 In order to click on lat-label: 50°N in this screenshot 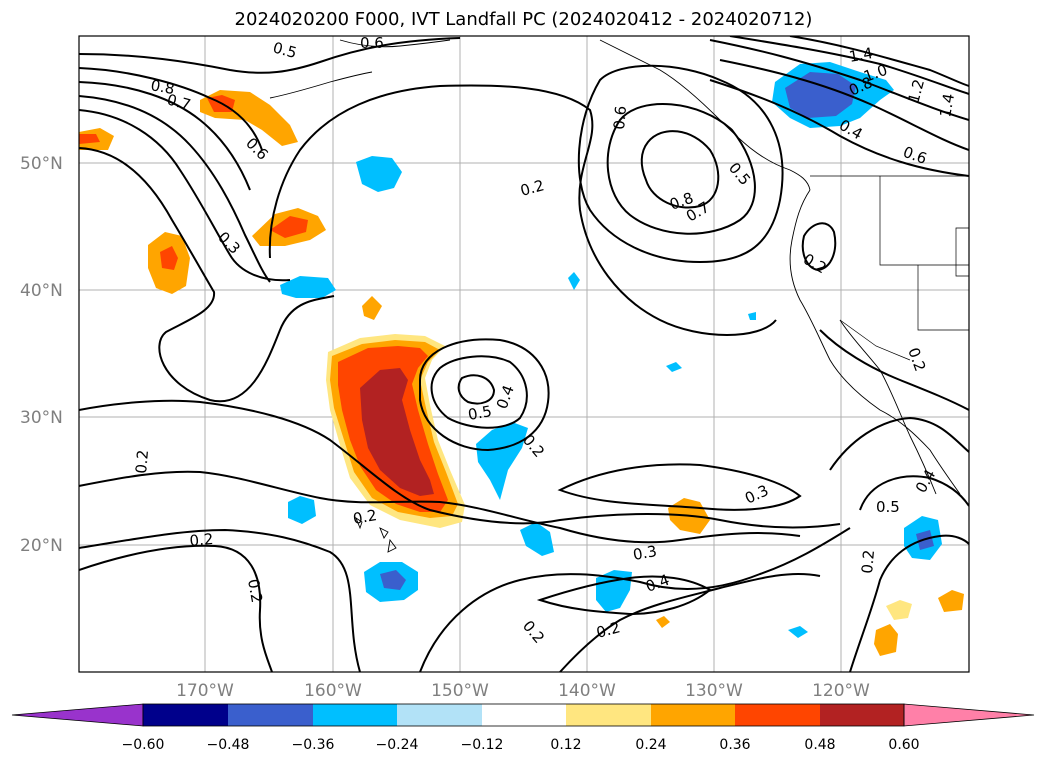, I will do `click(41, 164)`.